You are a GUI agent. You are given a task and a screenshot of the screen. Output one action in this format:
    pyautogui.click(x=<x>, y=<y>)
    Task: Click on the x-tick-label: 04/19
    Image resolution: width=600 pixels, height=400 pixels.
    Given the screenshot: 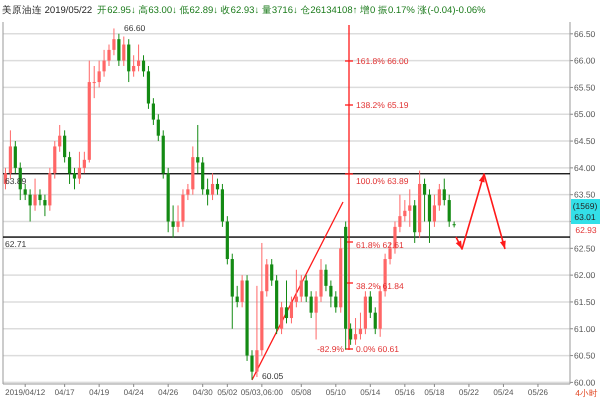 What is the action you would take?
    pyautogui.click(x=99, y=392)
    